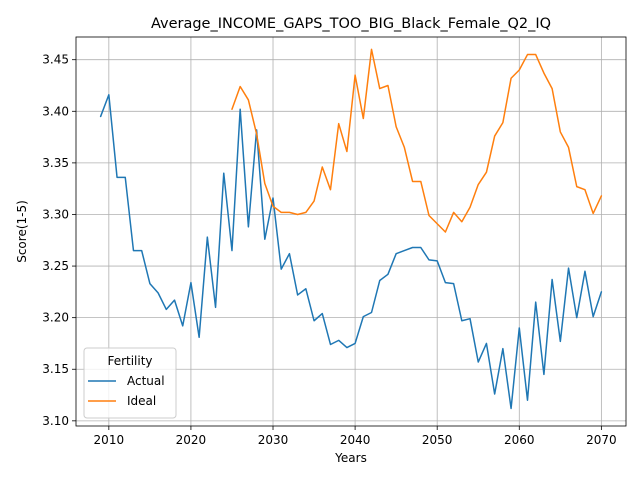 The width and height of the screenshot is (640, 480). I want to click on y-tick-label: 3.15, so click(55, 369).